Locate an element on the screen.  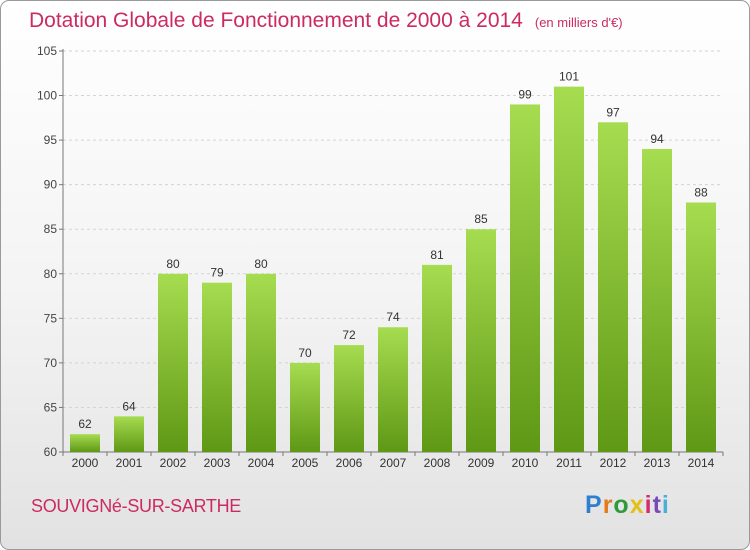
y-tick-label: 85 is located at coordinates (51, 229).